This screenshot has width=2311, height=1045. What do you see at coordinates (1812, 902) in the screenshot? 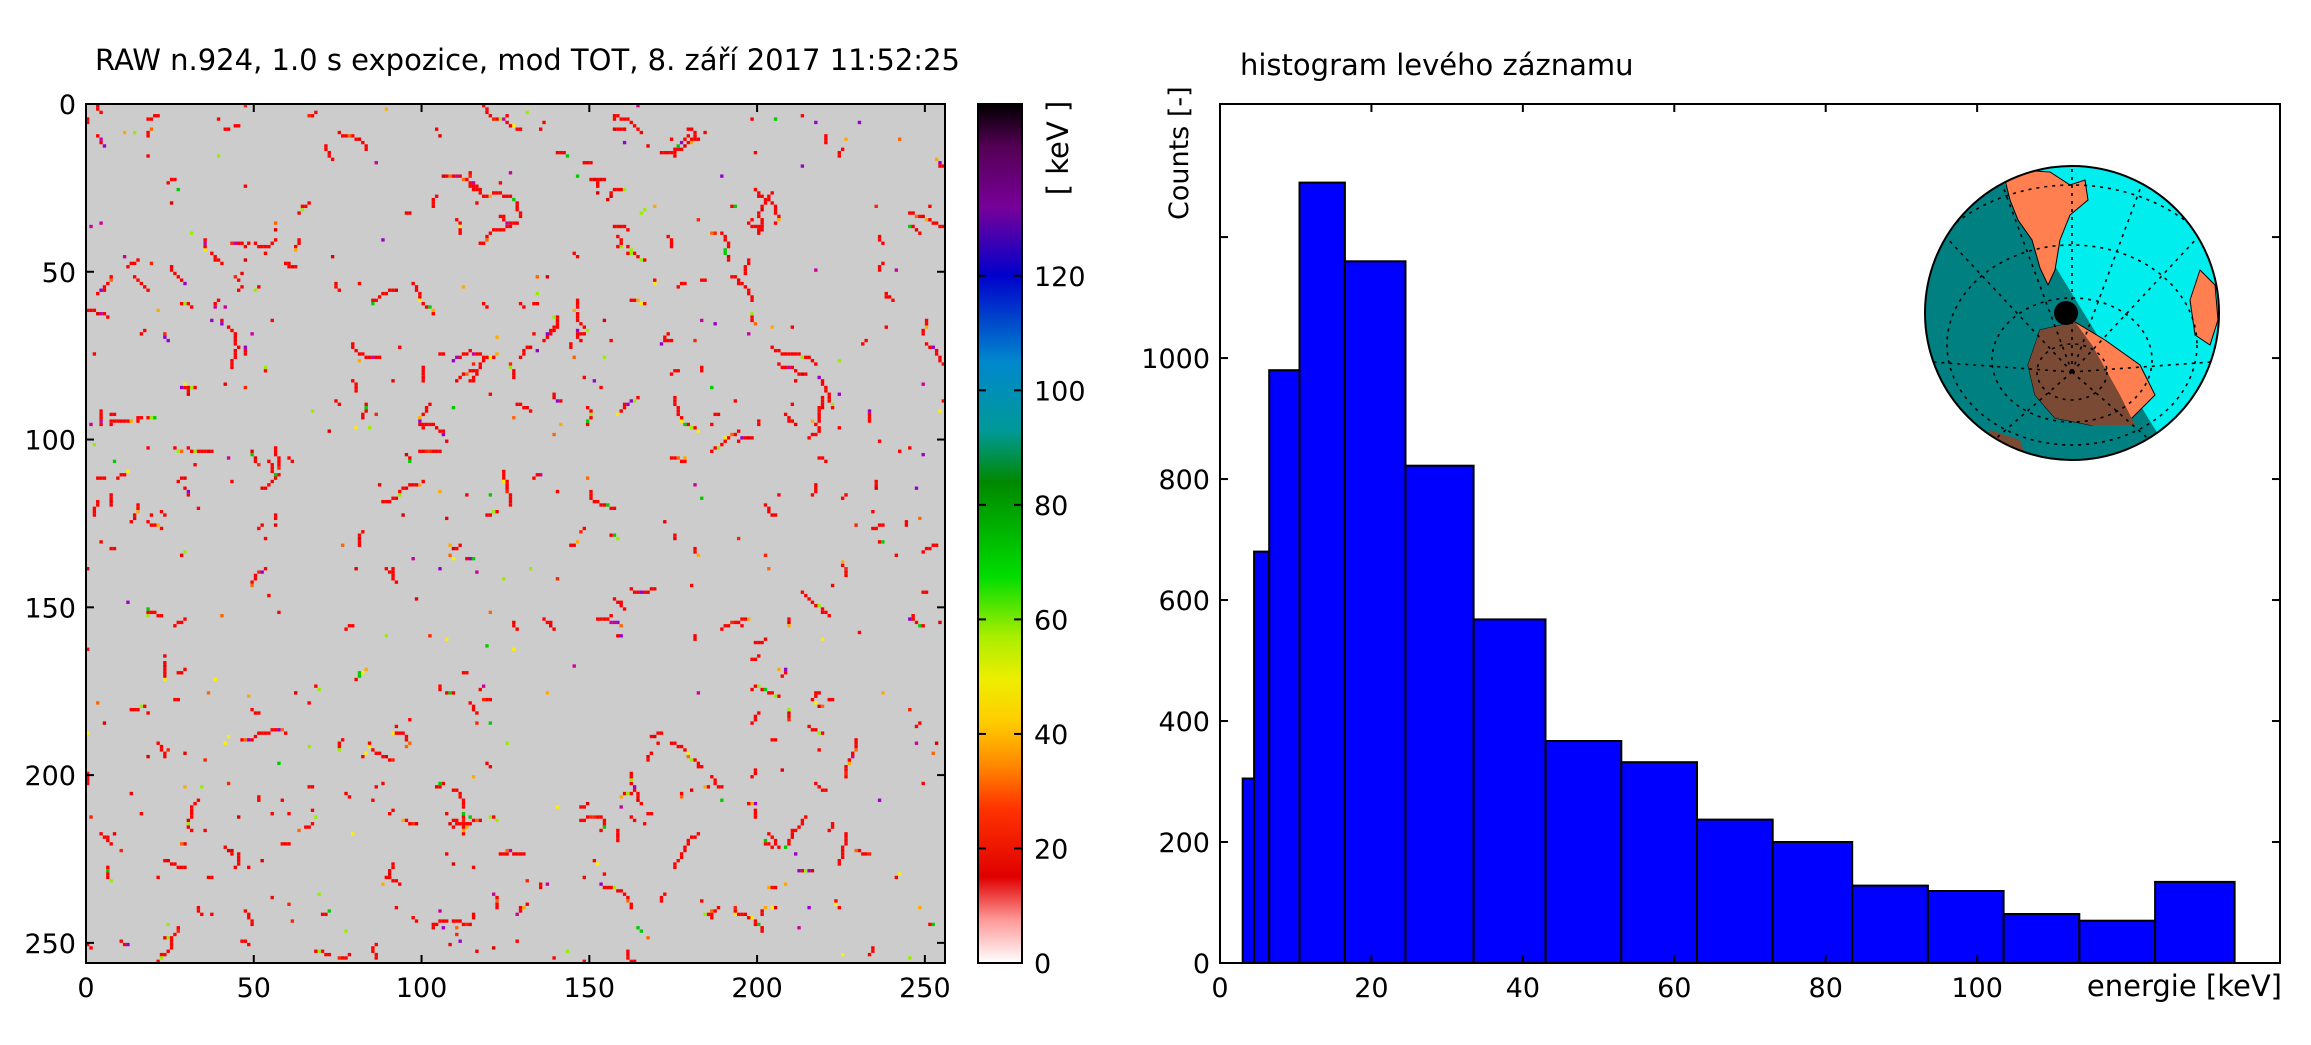
I see `histogram-bar` at bounding box center [1812, 902].